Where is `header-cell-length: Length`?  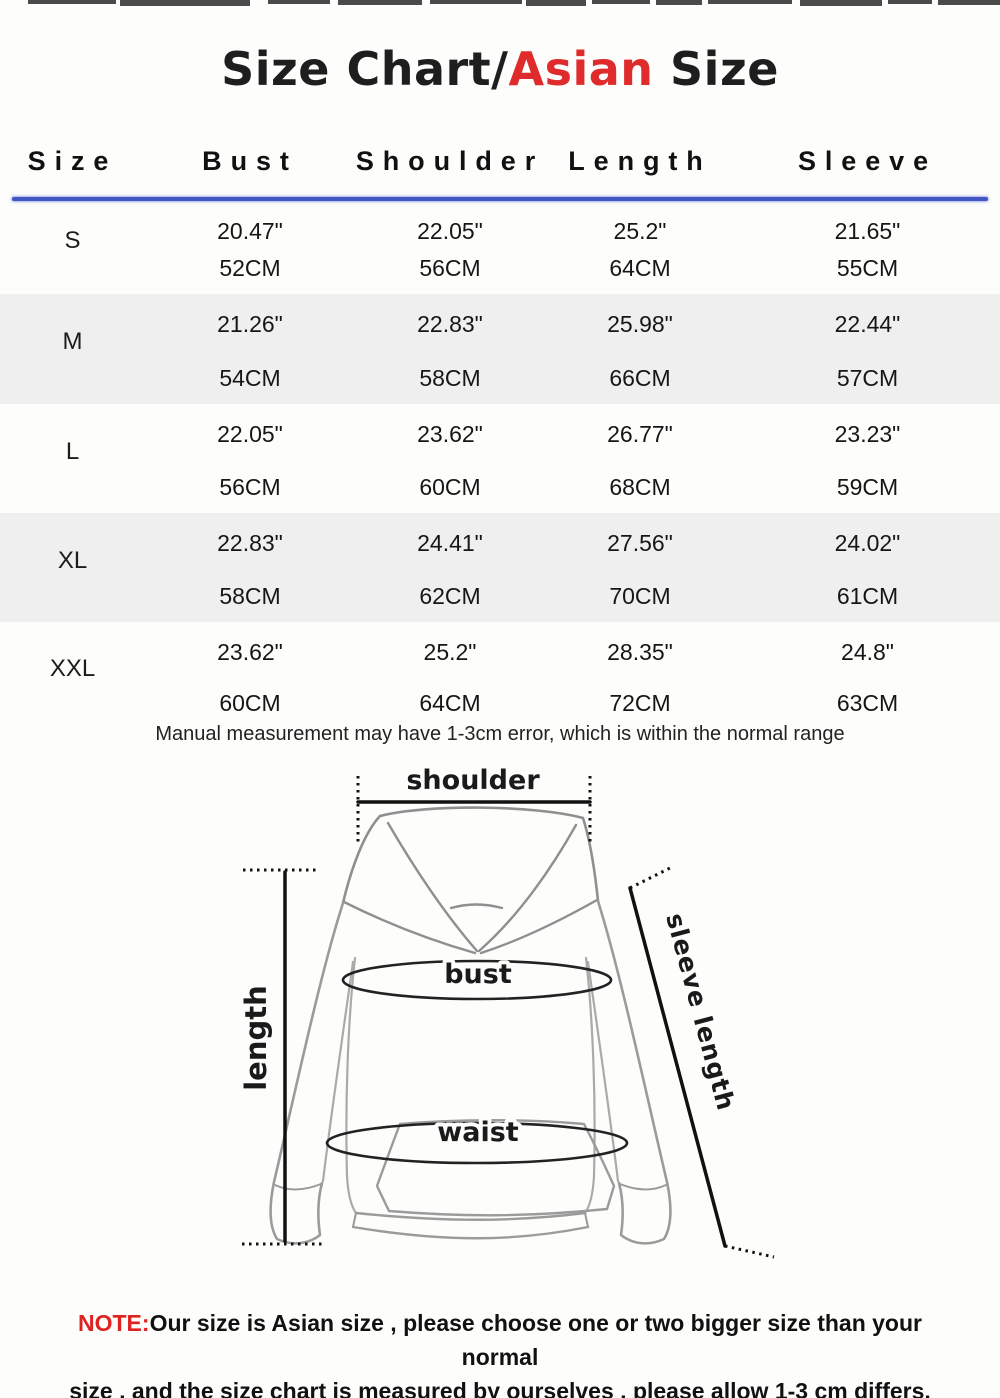
header-cell-length: Length is located at coordinates (640, 161).